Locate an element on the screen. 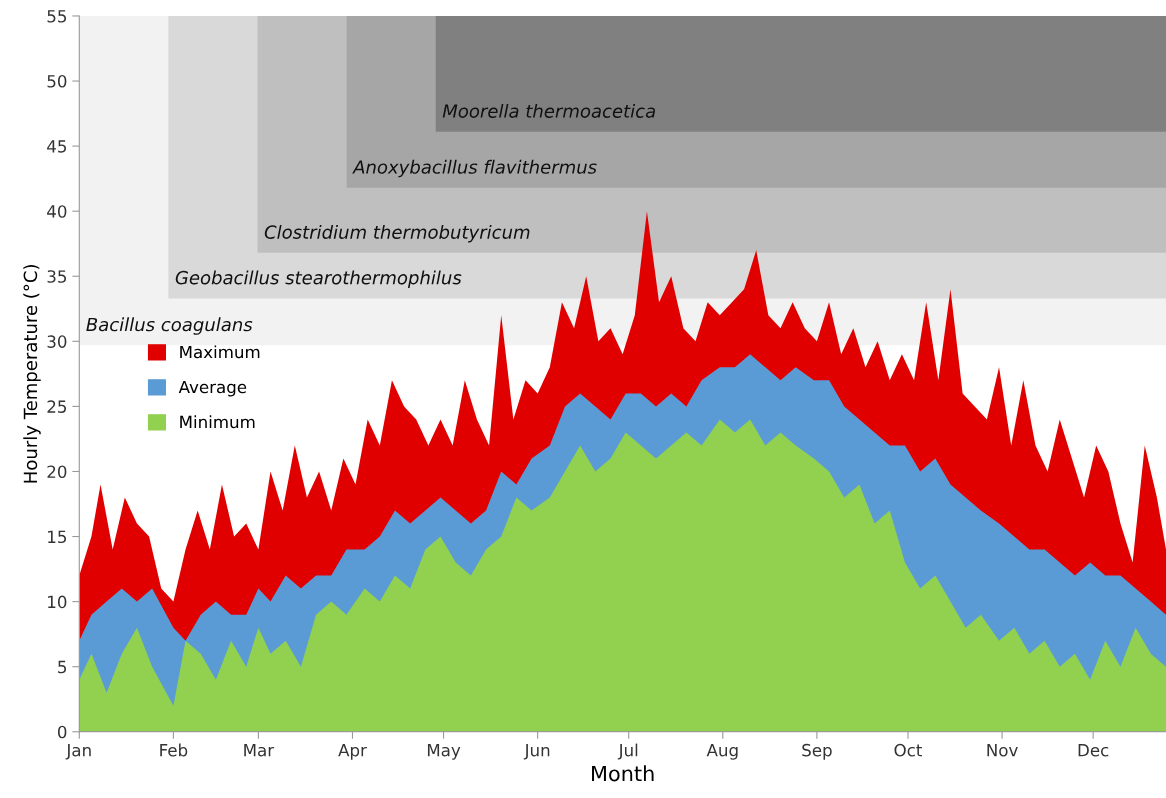 The height and width of the screenshot is (798, 1166). x-tick-label: Nov is located at coordinates (1002, 750).